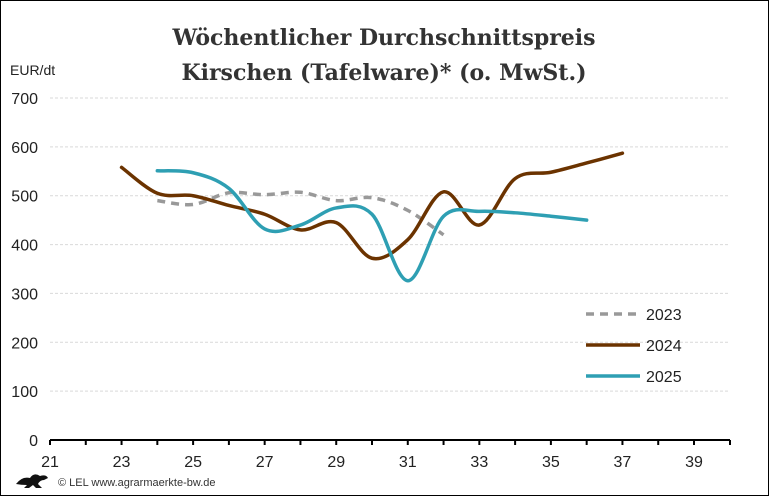 The image size is (769, 496). I want to click on x-tick-label: 35, so click(551, 462).